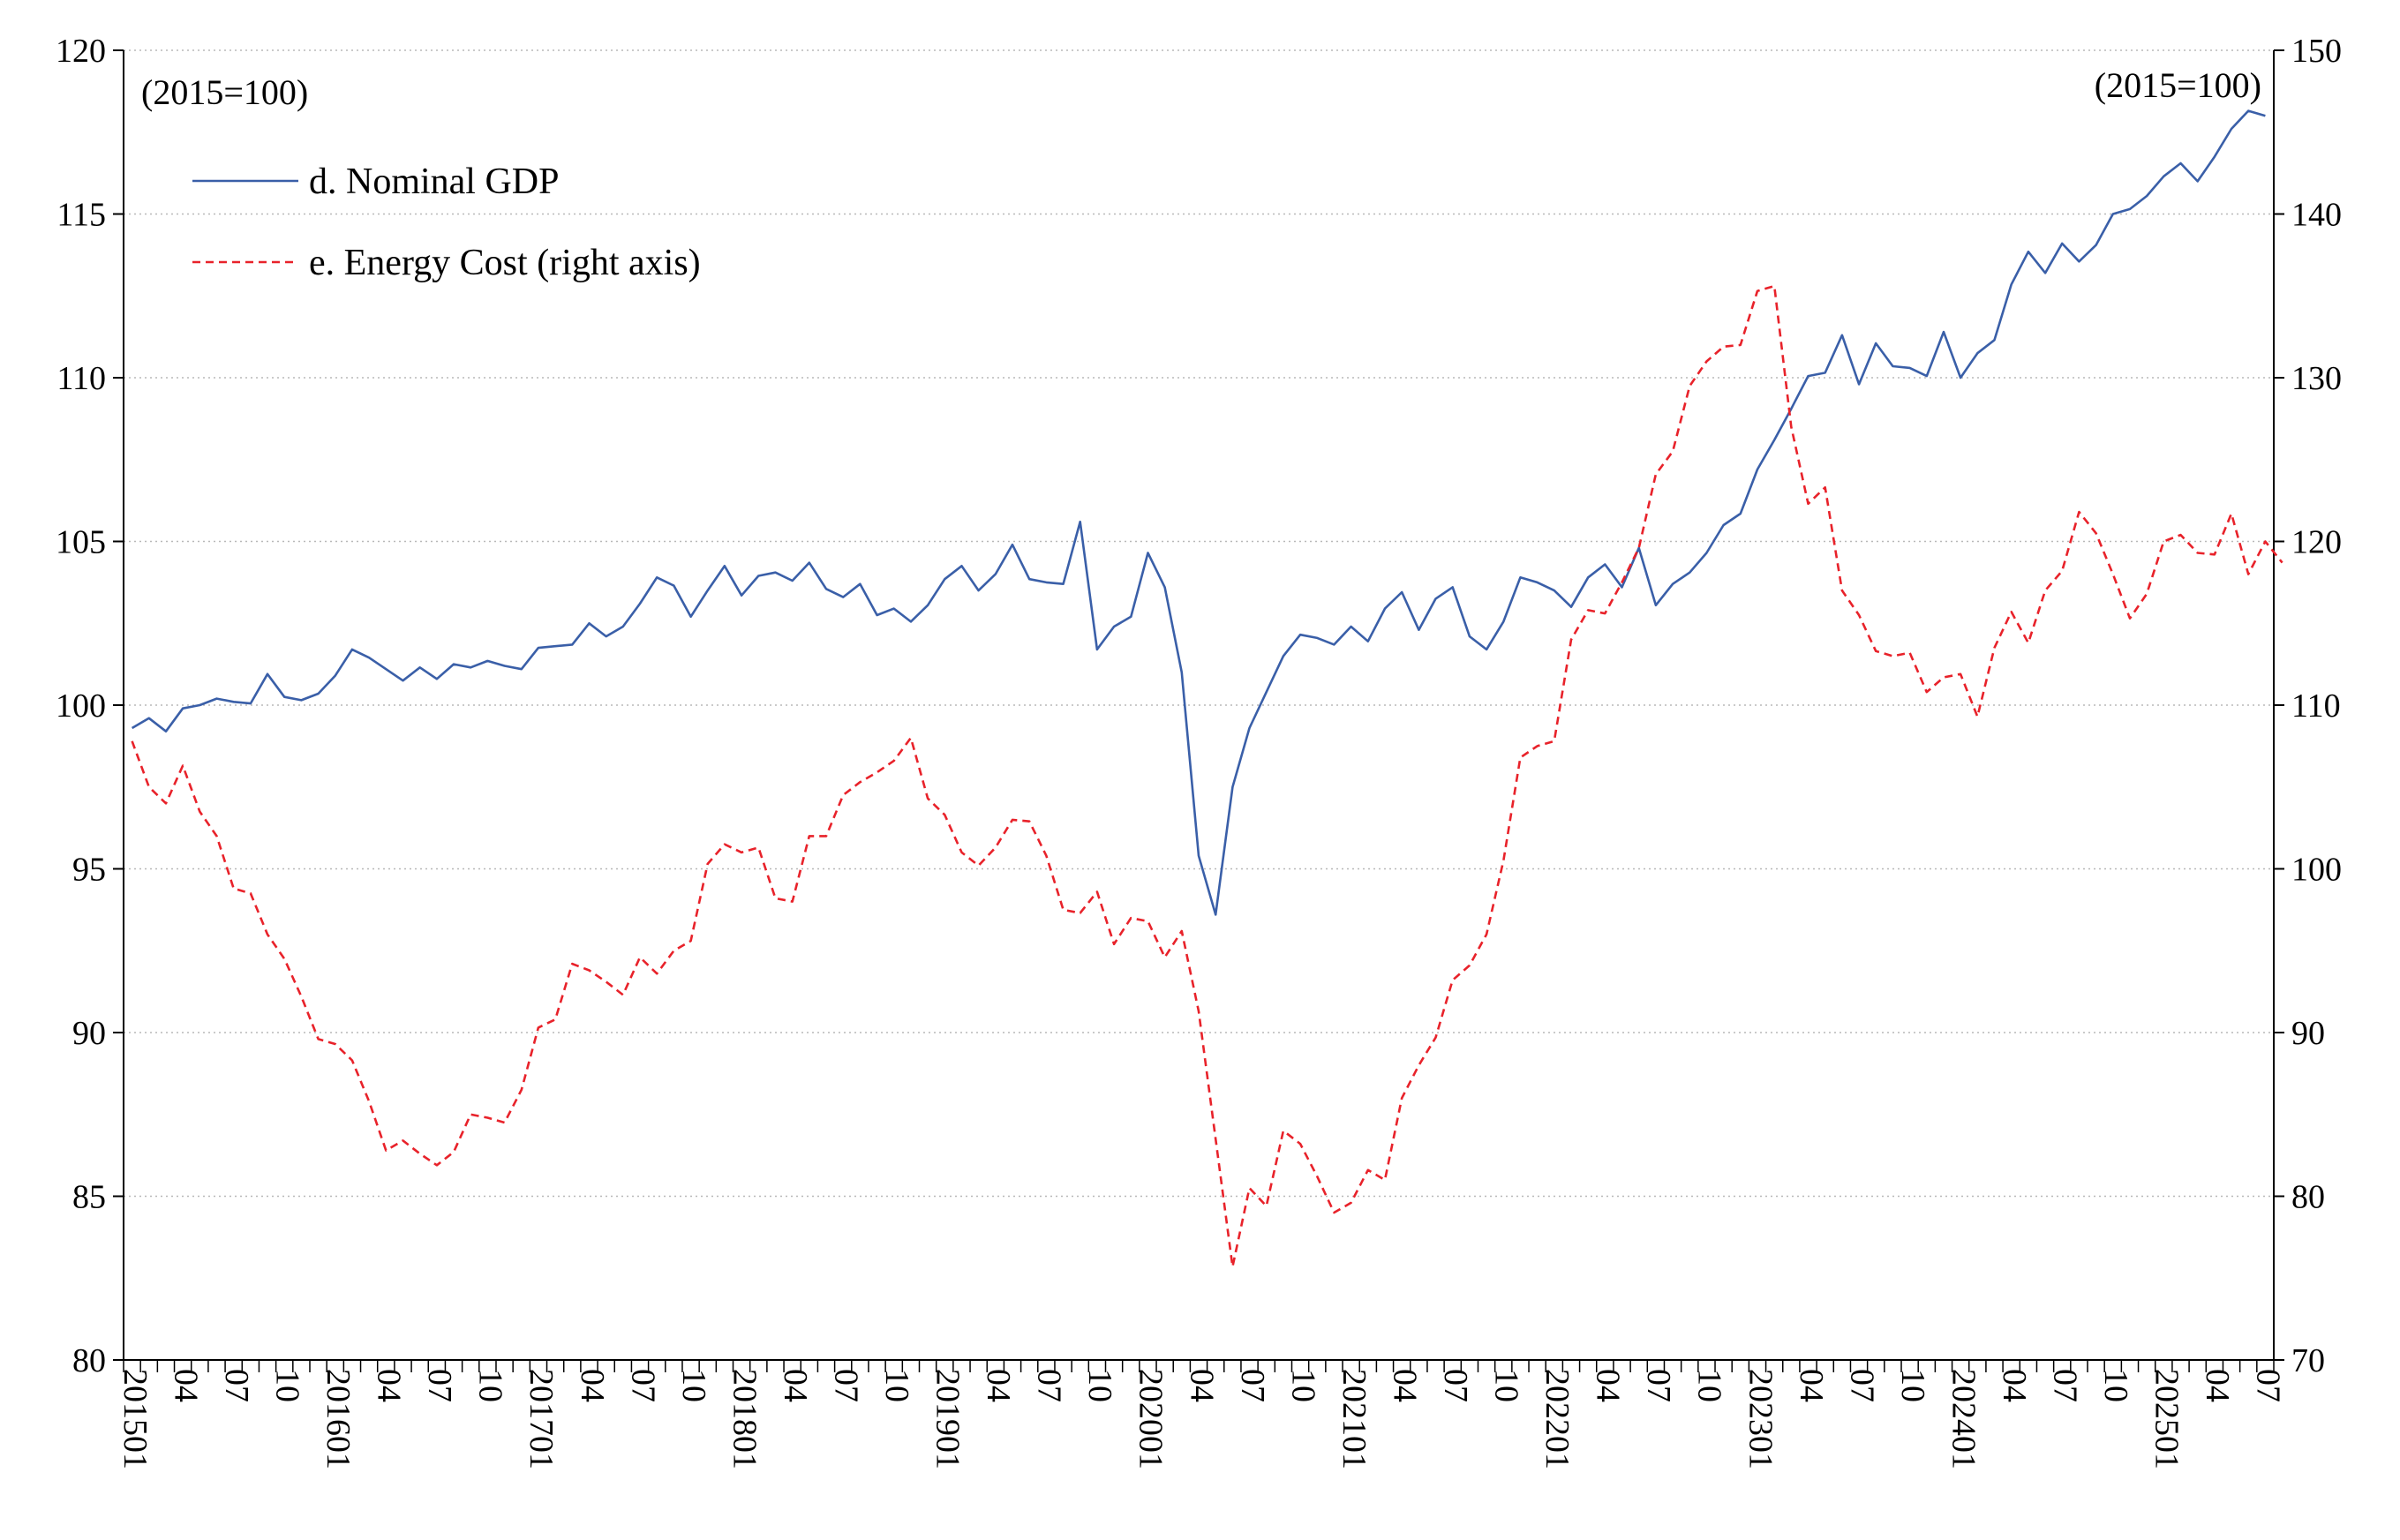 Image resolution: width=2400 pixels, height=1540 pixels. What do you see at coordinates (2308, 1361) in the screenshot?
I see `right-tick-label: 70` at bounding box center [2308, 1361].